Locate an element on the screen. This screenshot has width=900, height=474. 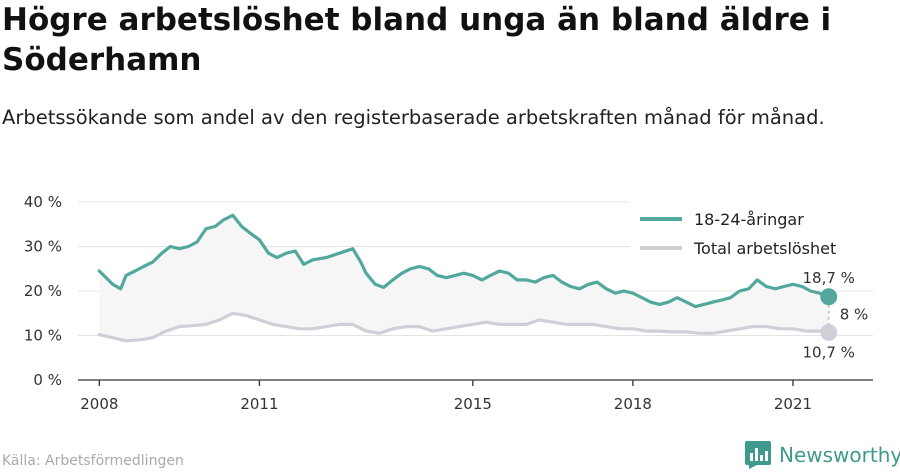
x-tick-label: 2011 is located at coordinates (259, 404).